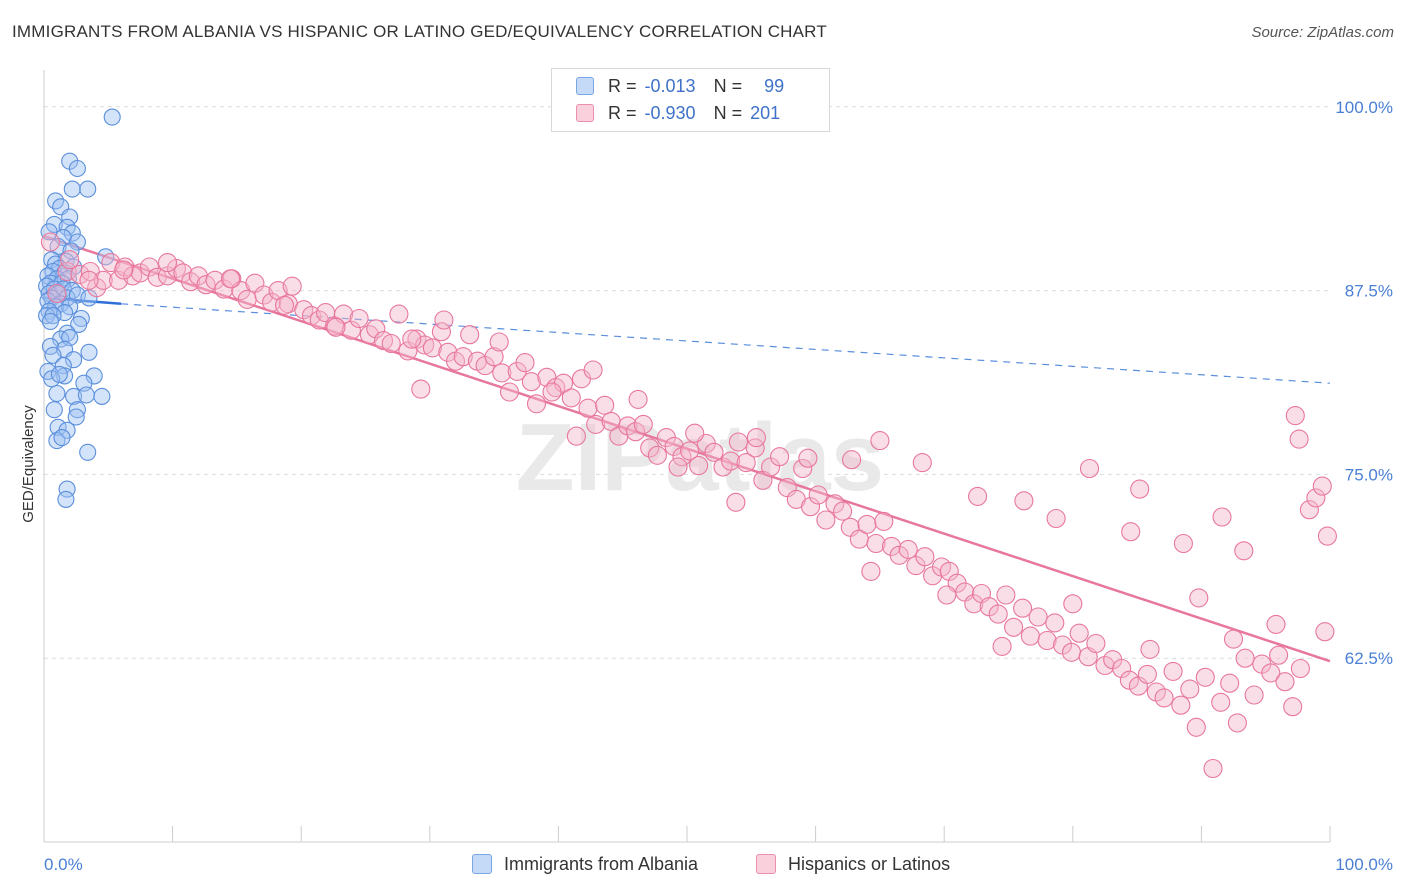  What do you see at coordinates (622, 85) in the screenshot?
I see `legend-r-label: R =` at bounding box center [622, 85].